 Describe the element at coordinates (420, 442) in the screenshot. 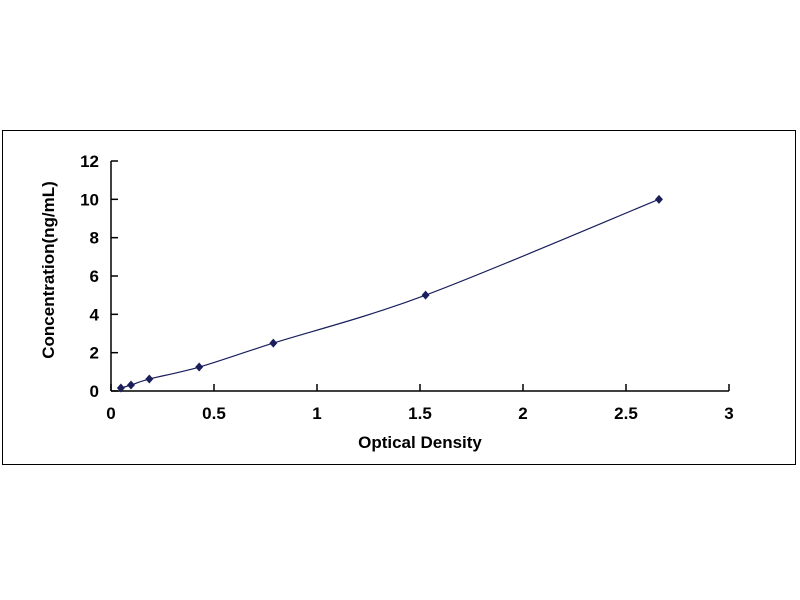

I see `x-axis-label: Optical Density` at that location.